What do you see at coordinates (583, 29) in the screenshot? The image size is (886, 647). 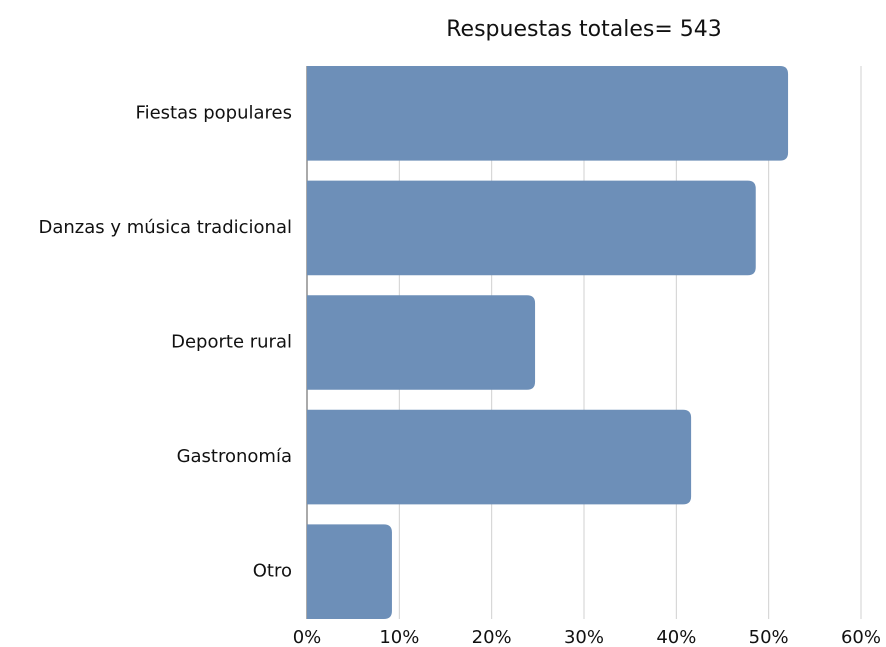 I see `chart-title: Respuestas totales= 543` at bounding box center [583, 29].